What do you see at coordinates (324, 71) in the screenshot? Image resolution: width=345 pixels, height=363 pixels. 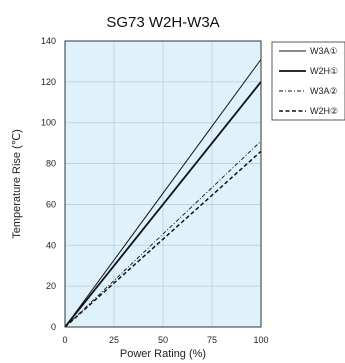 I see `legend-label: W2H①` at bounding box center [324, 71].